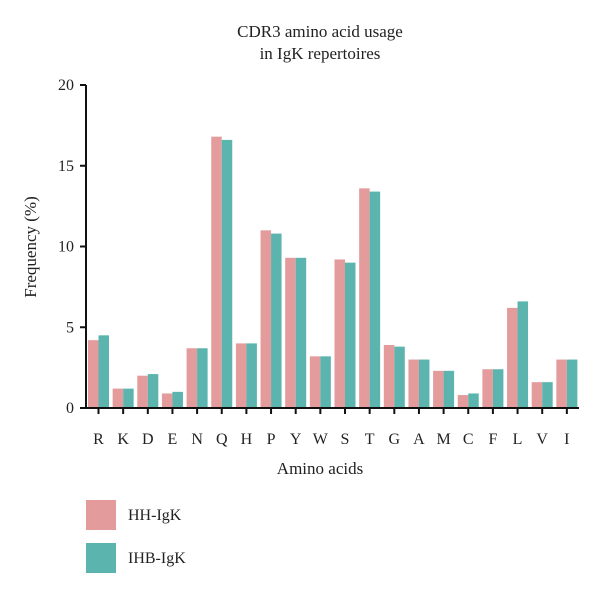 The height and width of the screenshot is (593, 600). I want to click on bar-hh-igk-i, so click(561, 383).